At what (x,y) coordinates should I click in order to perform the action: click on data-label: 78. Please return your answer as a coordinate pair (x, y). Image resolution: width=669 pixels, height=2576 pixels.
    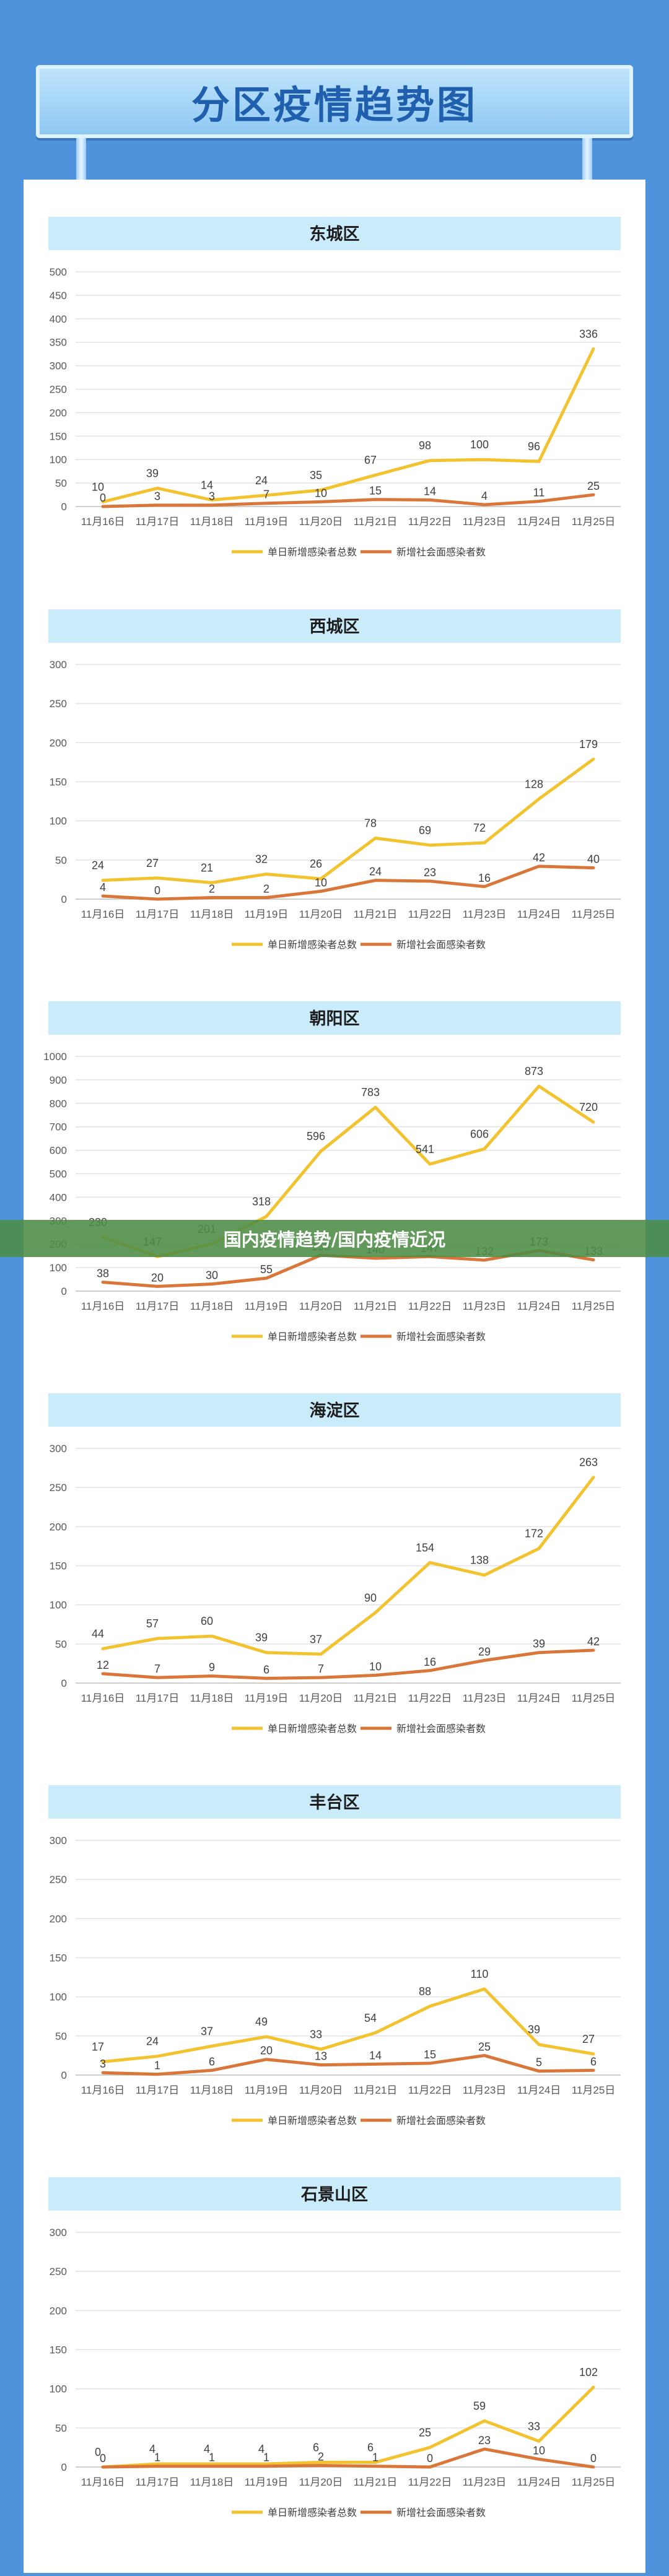
    Looking at the image, I should click on (370, 823).